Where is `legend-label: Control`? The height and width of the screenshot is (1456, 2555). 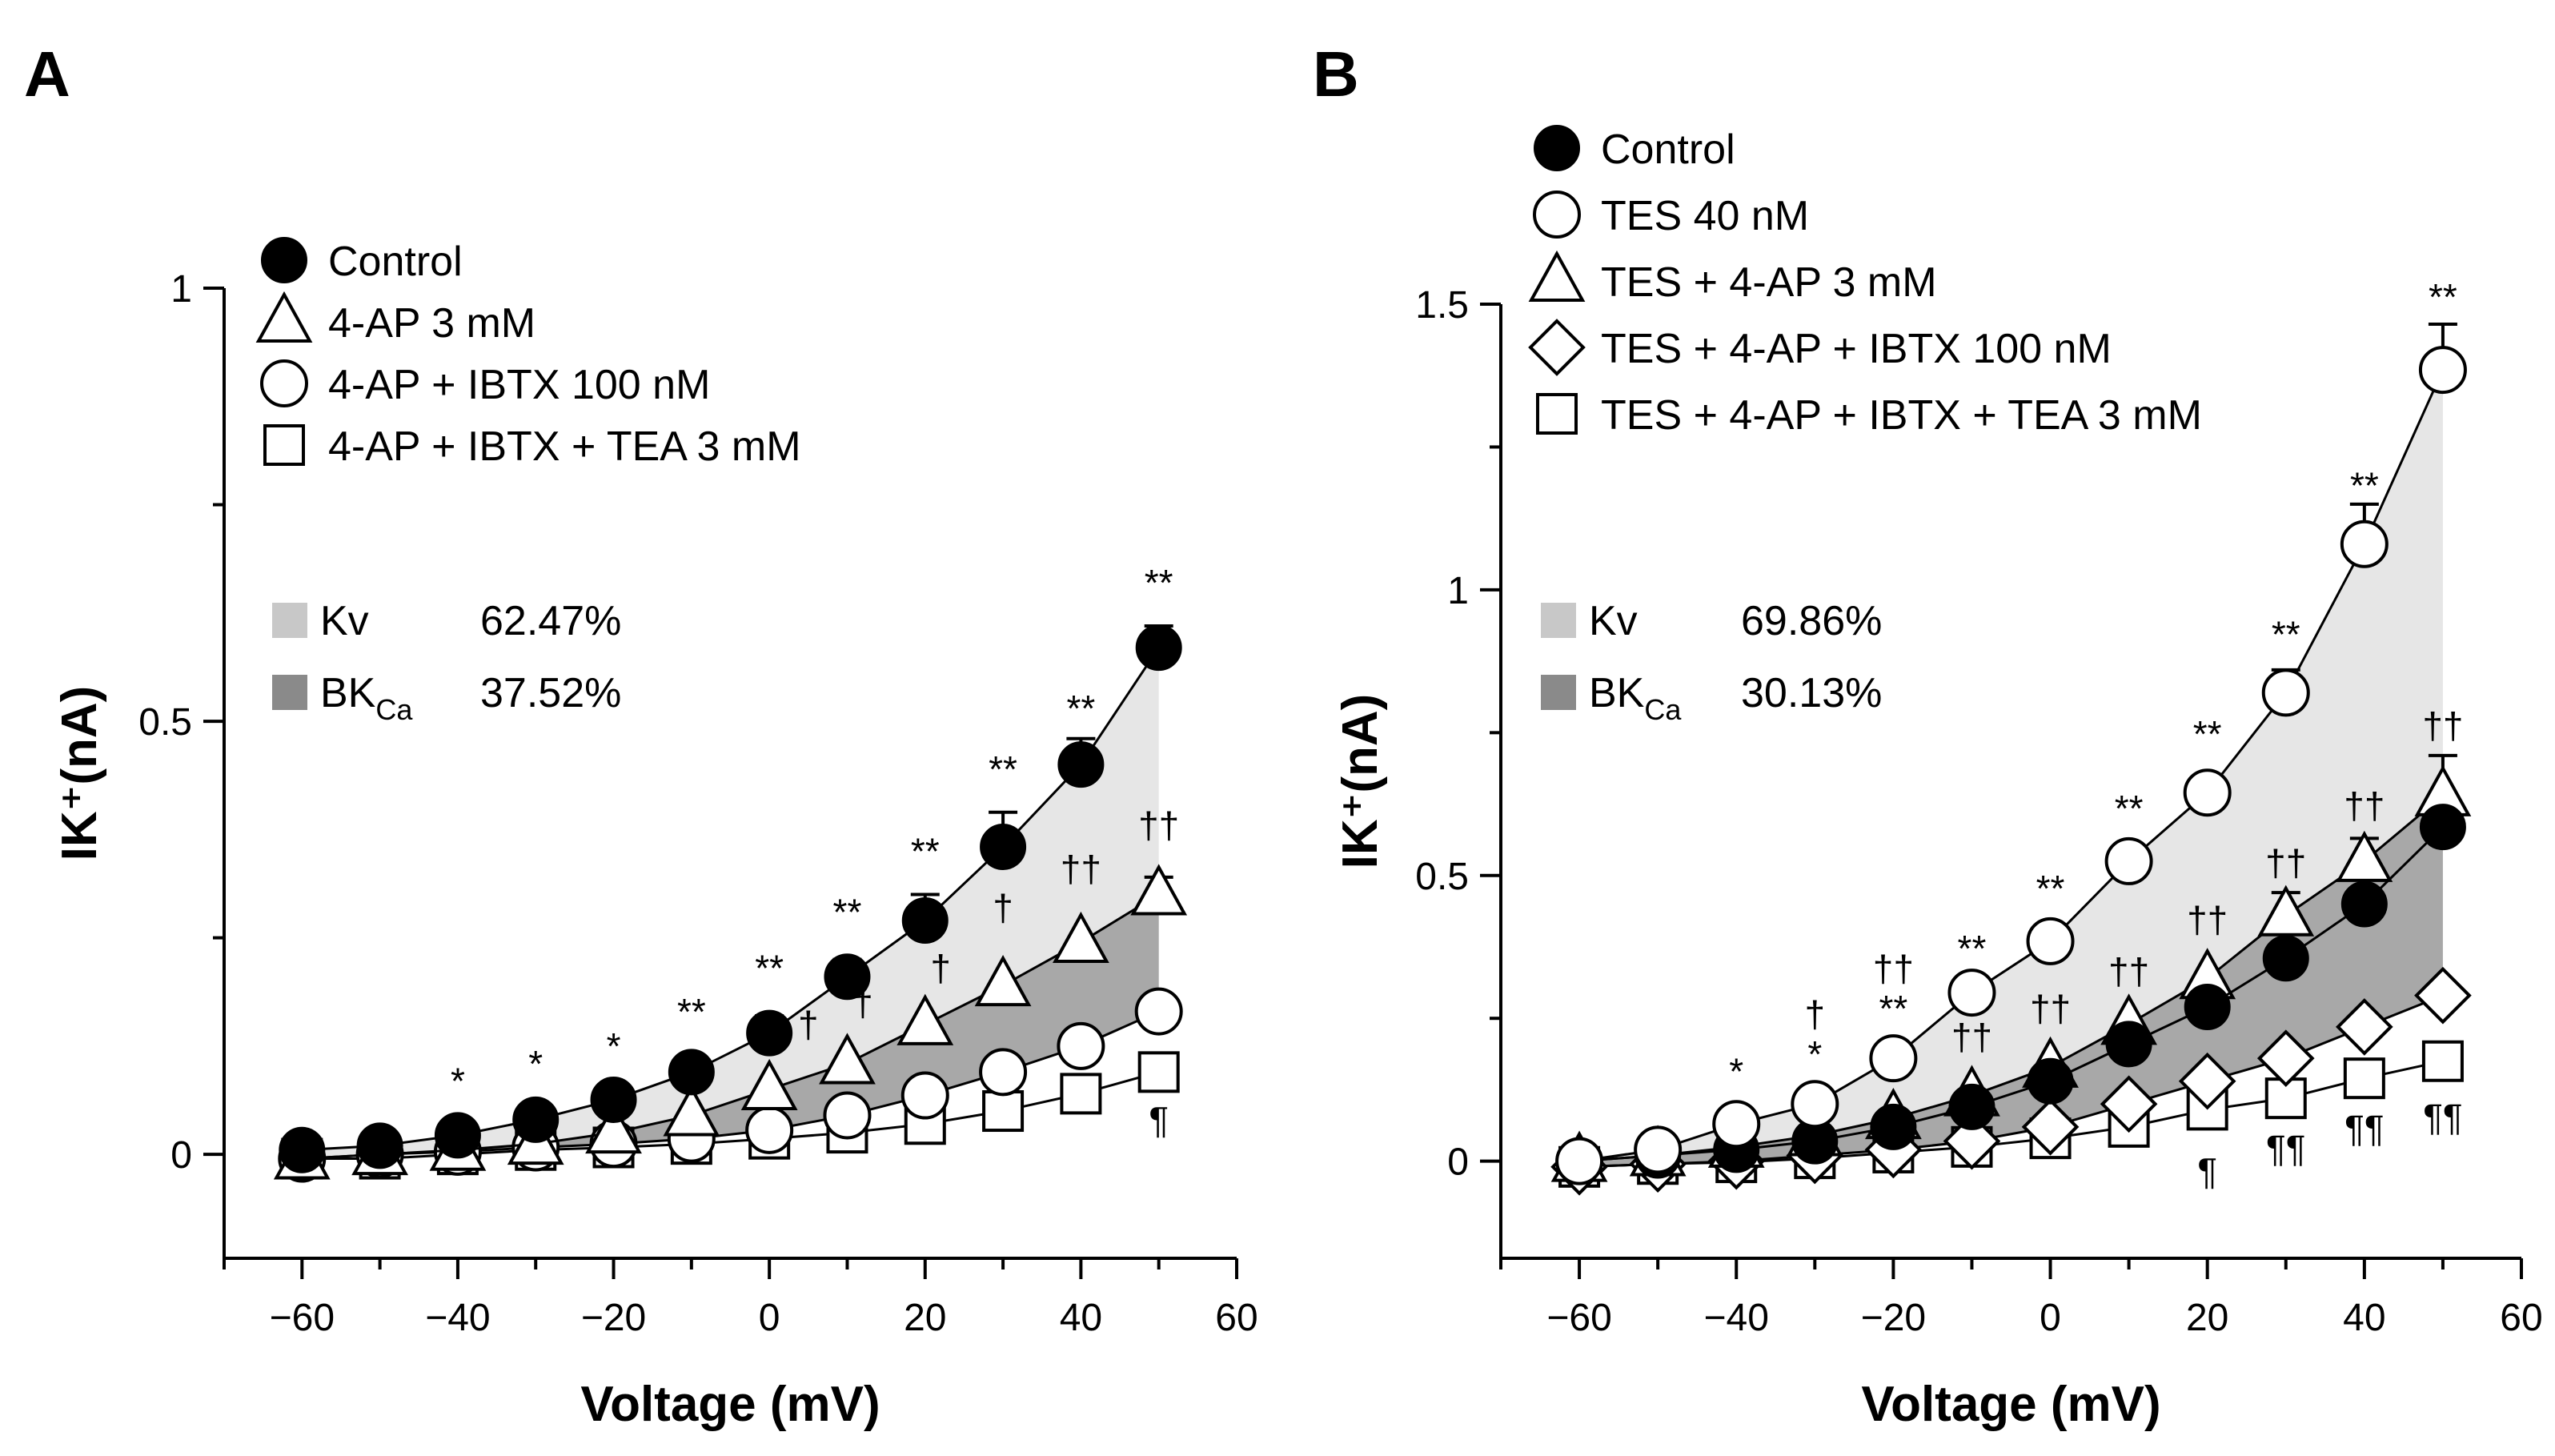
legend-label: Control is located at coordinates (1668, 149).